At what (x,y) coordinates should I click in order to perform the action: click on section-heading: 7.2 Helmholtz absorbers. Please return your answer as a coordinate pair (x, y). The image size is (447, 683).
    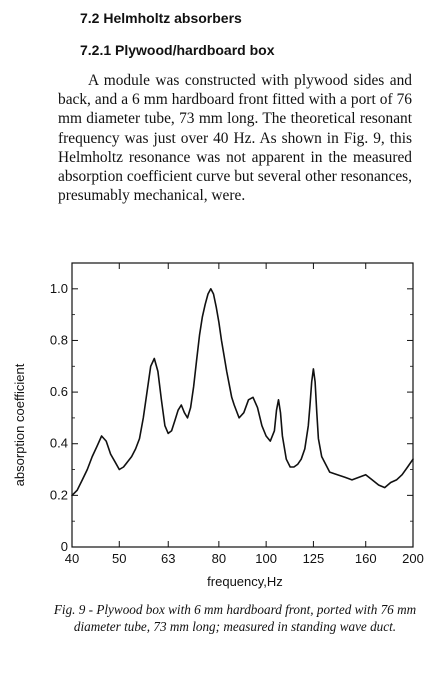
    Looking at the image, I should click on (161, 18).